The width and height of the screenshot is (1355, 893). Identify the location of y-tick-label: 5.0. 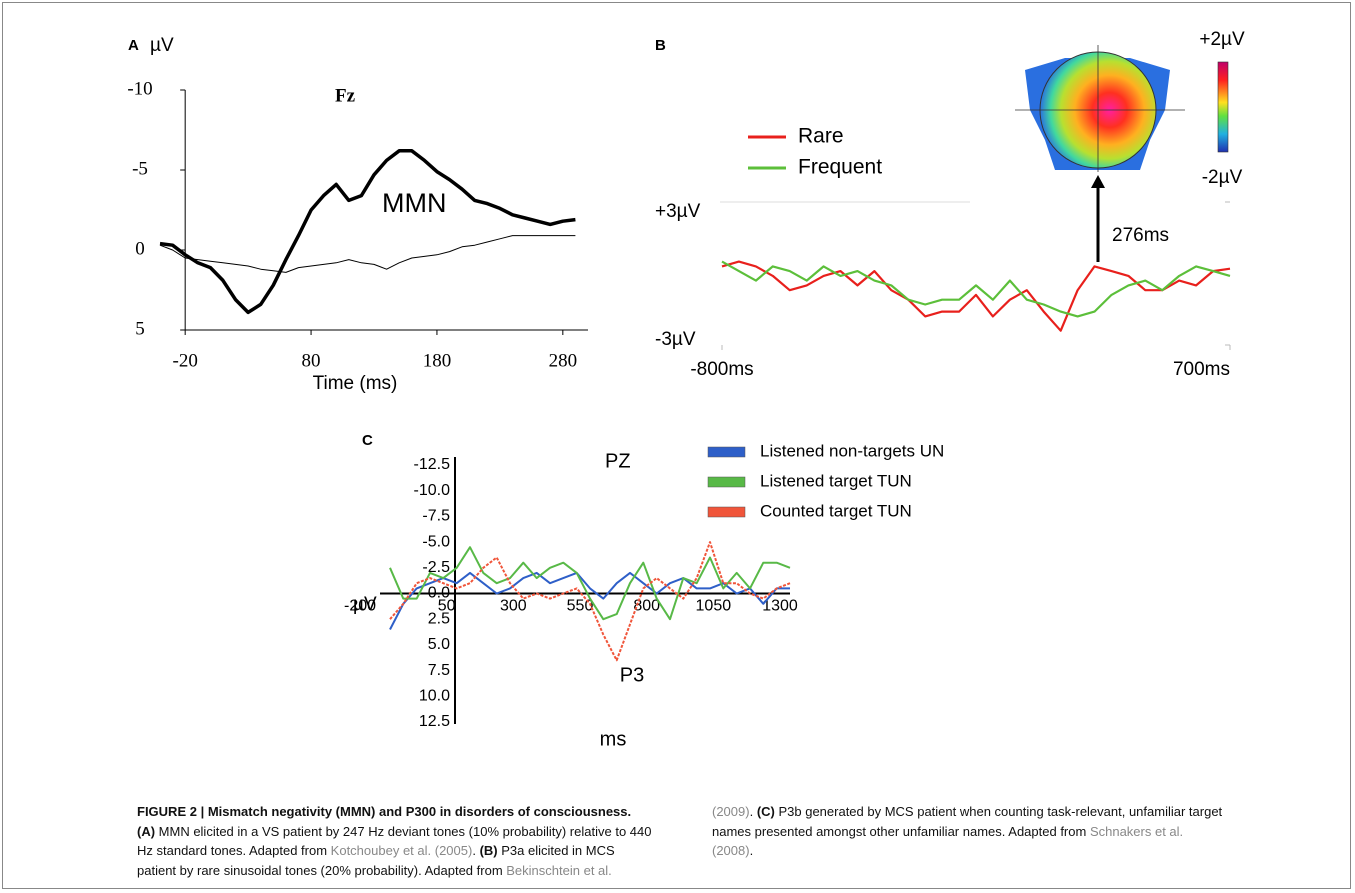
(439, 644).